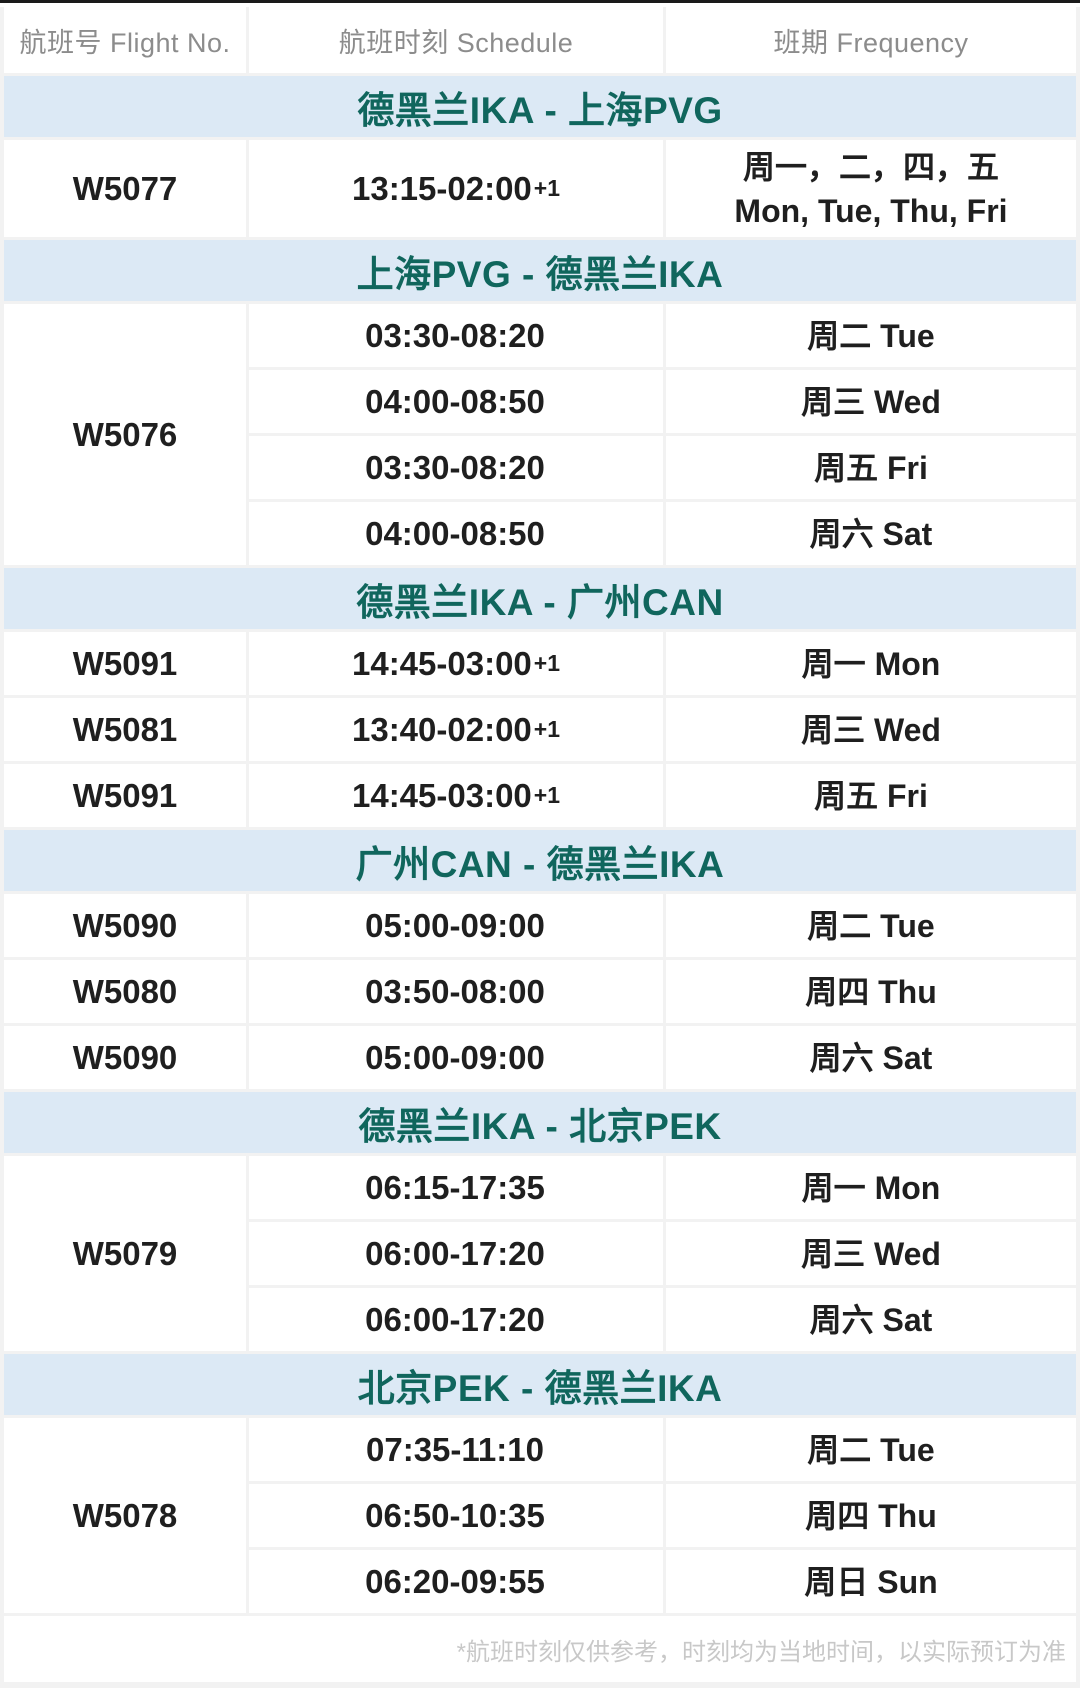 The height and width of the screenshot is (1688, 1080). I want to click on schedule-time: 06:00-17:20, so click(455, 1253).